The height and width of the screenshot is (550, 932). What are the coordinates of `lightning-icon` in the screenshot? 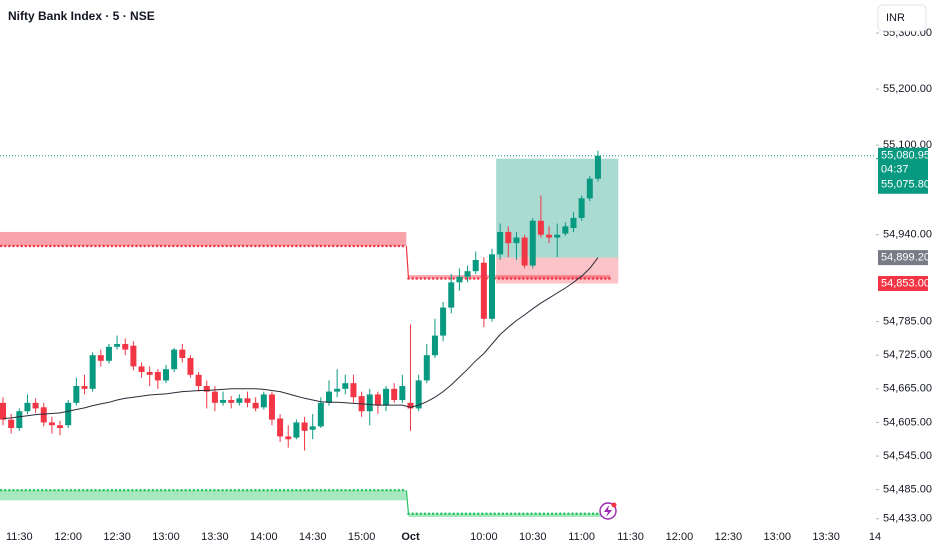 It's located at (608, 511).